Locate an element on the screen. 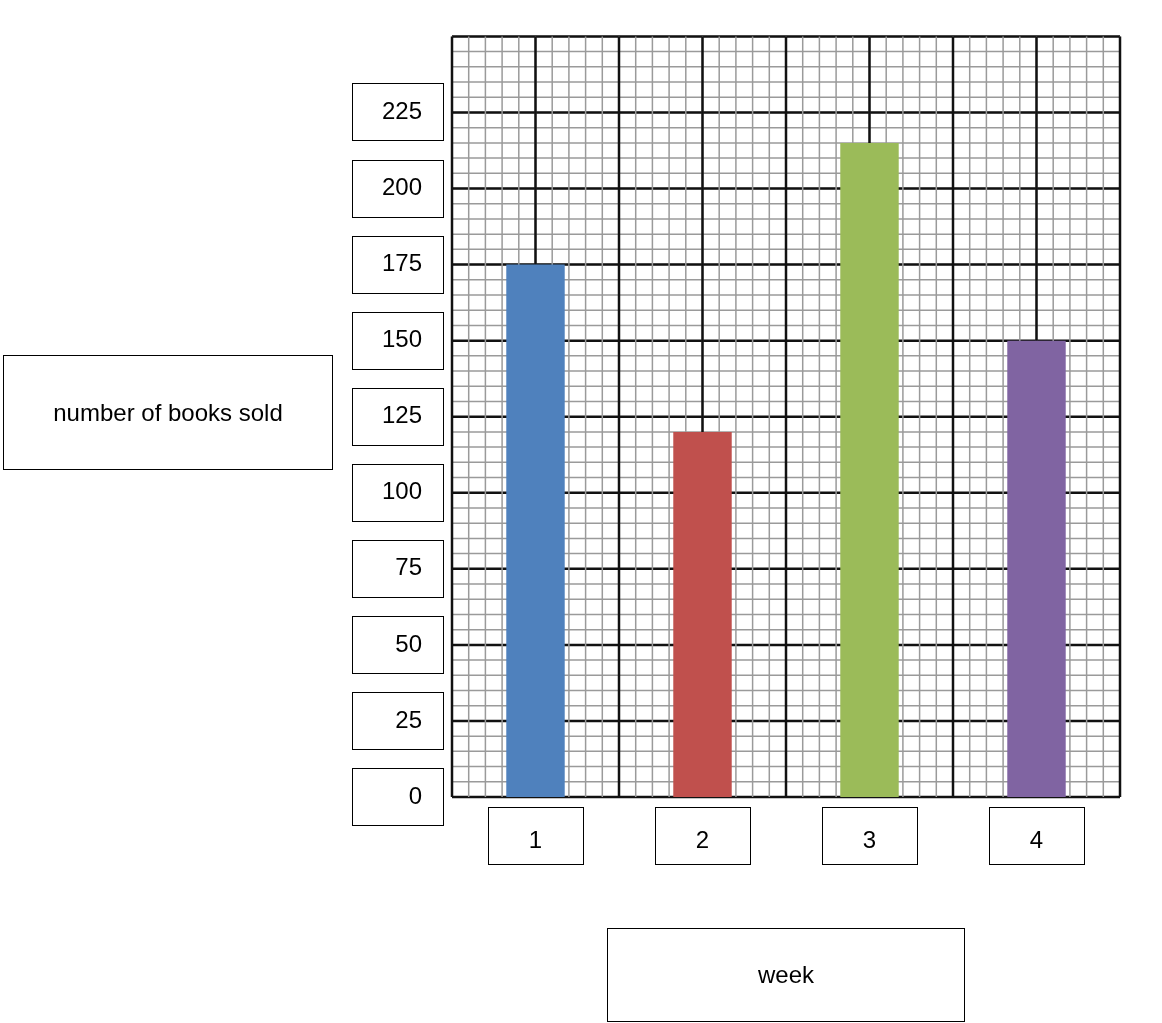  y-tick-label: 100 is located at coordinates (401, 491).